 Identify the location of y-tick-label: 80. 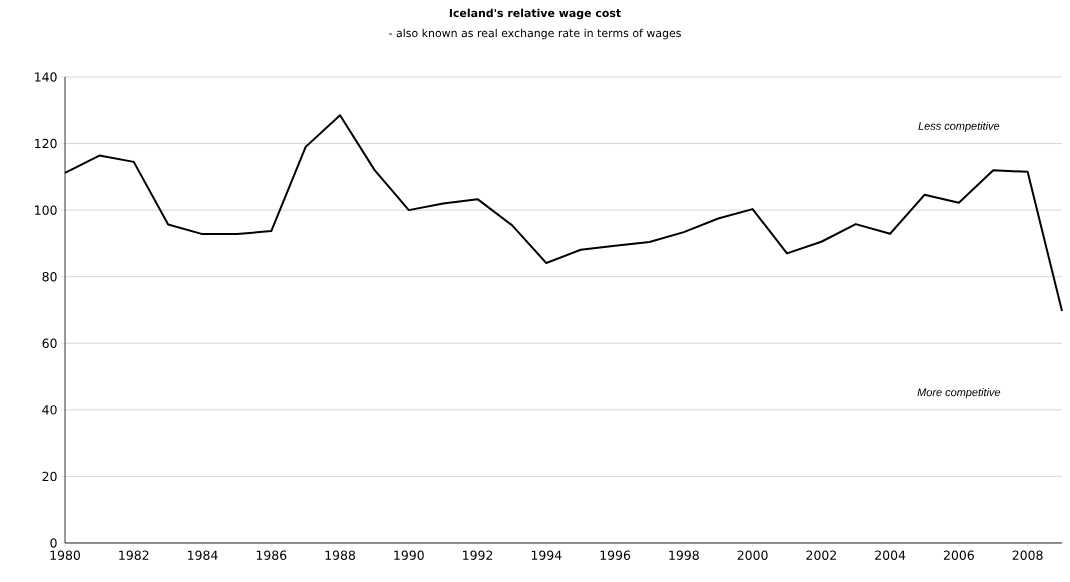
(49, 276).